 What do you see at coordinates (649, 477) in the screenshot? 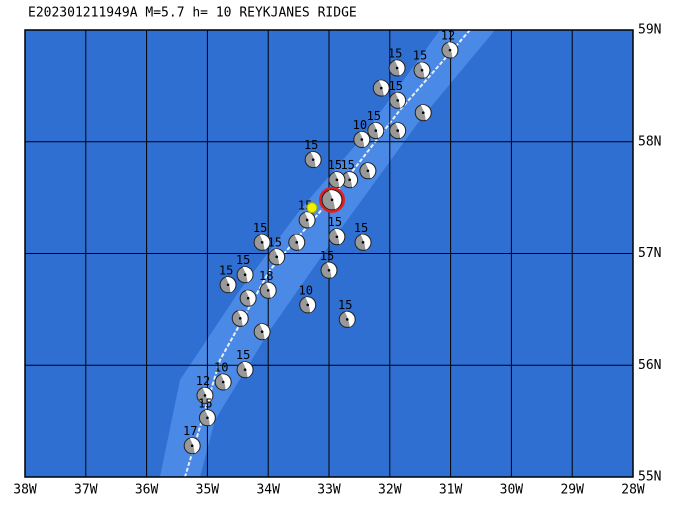
I see `lat-tick-label: 55N` at bounding box center [649, 477].